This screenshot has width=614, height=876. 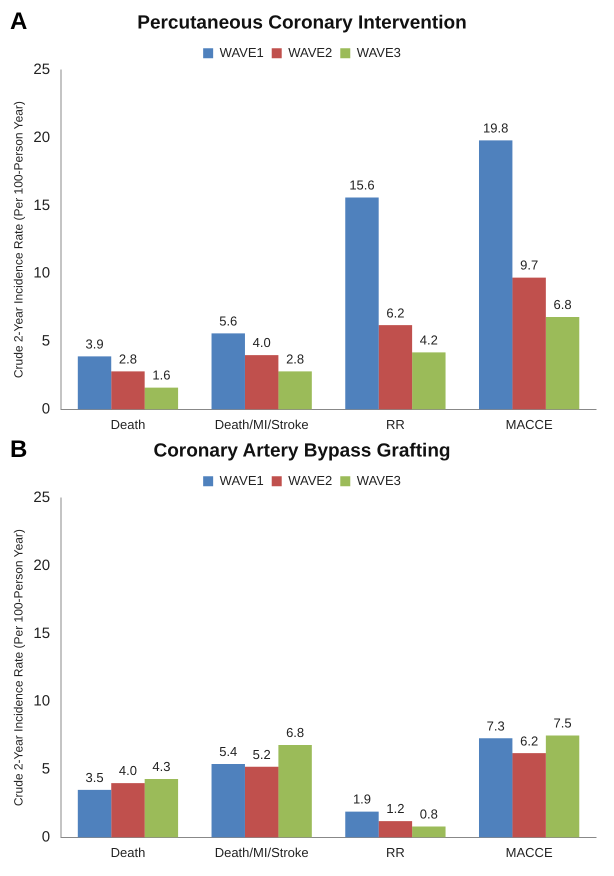 What do you see at coordinates (228, 752) in the screenshot?
I see `data-label: 5.4` at bounding box center [228, 752].